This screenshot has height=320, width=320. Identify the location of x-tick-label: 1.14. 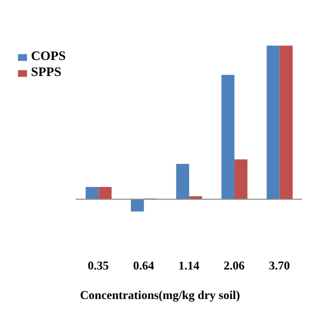
(189, 265).